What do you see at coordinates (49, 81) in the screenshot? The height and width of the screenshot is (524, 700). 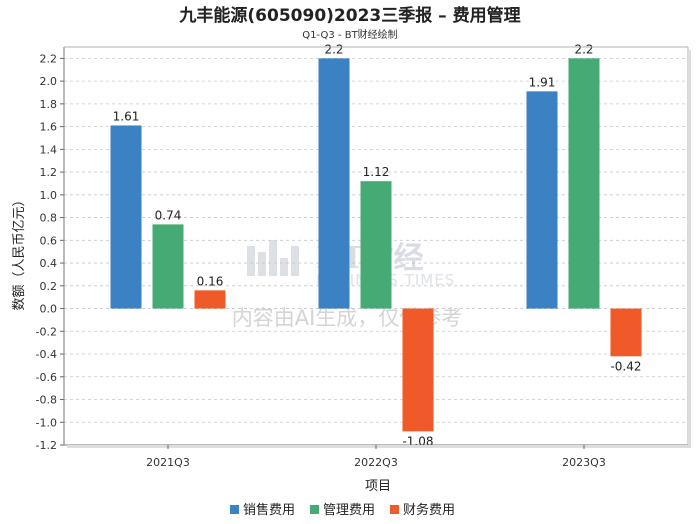 I see `y-tick-label: 2.0` at bounding box center [49, 81].